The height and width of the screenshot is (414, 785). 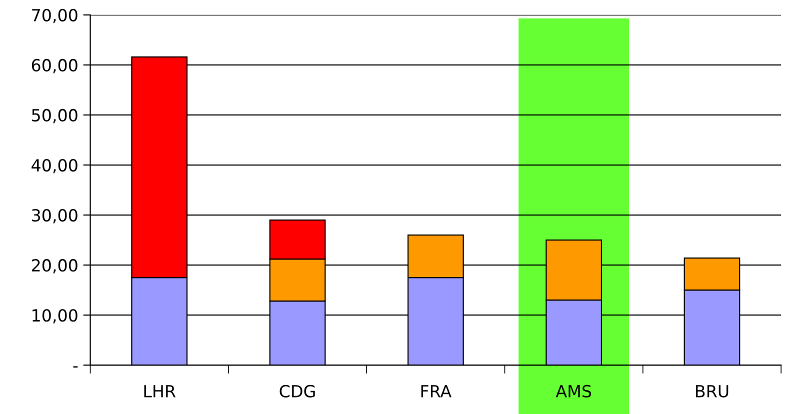 What do you see at coordinates (55, 166) in the screenshot?
I see `y-tick-label: 40,00` at bounding box center [55, 166].